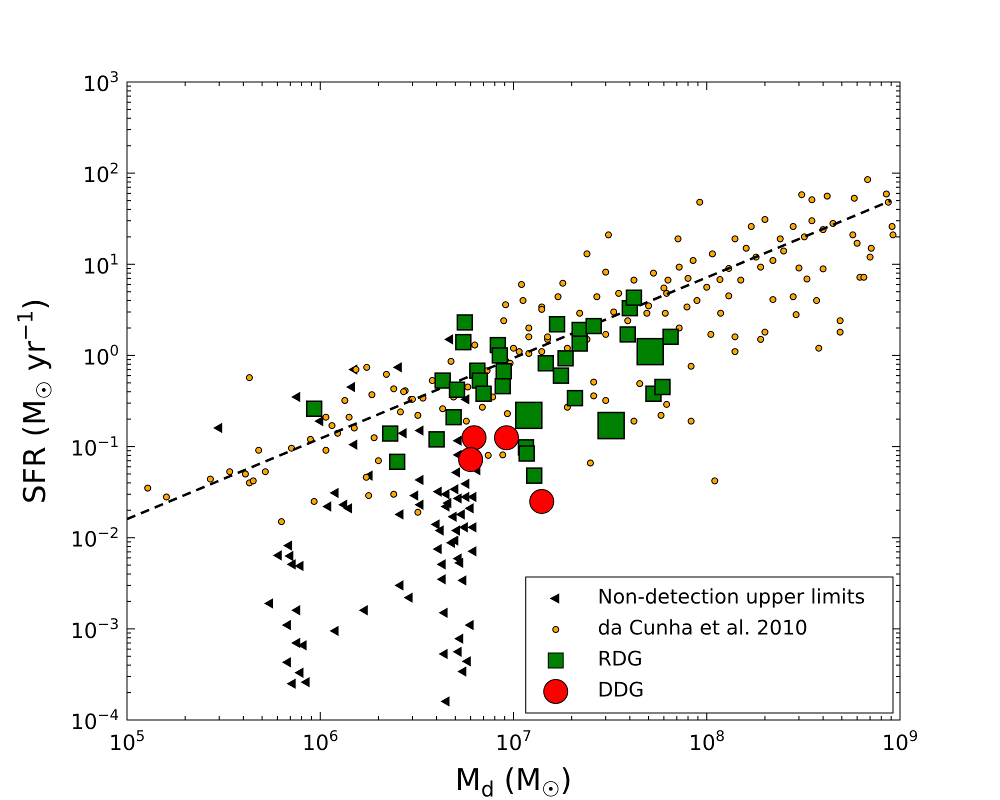 The width and height of the screenshot is (1000, 800). I want to click on y-axis-title: SFR (M☉ yr−1), so click(35, 401).